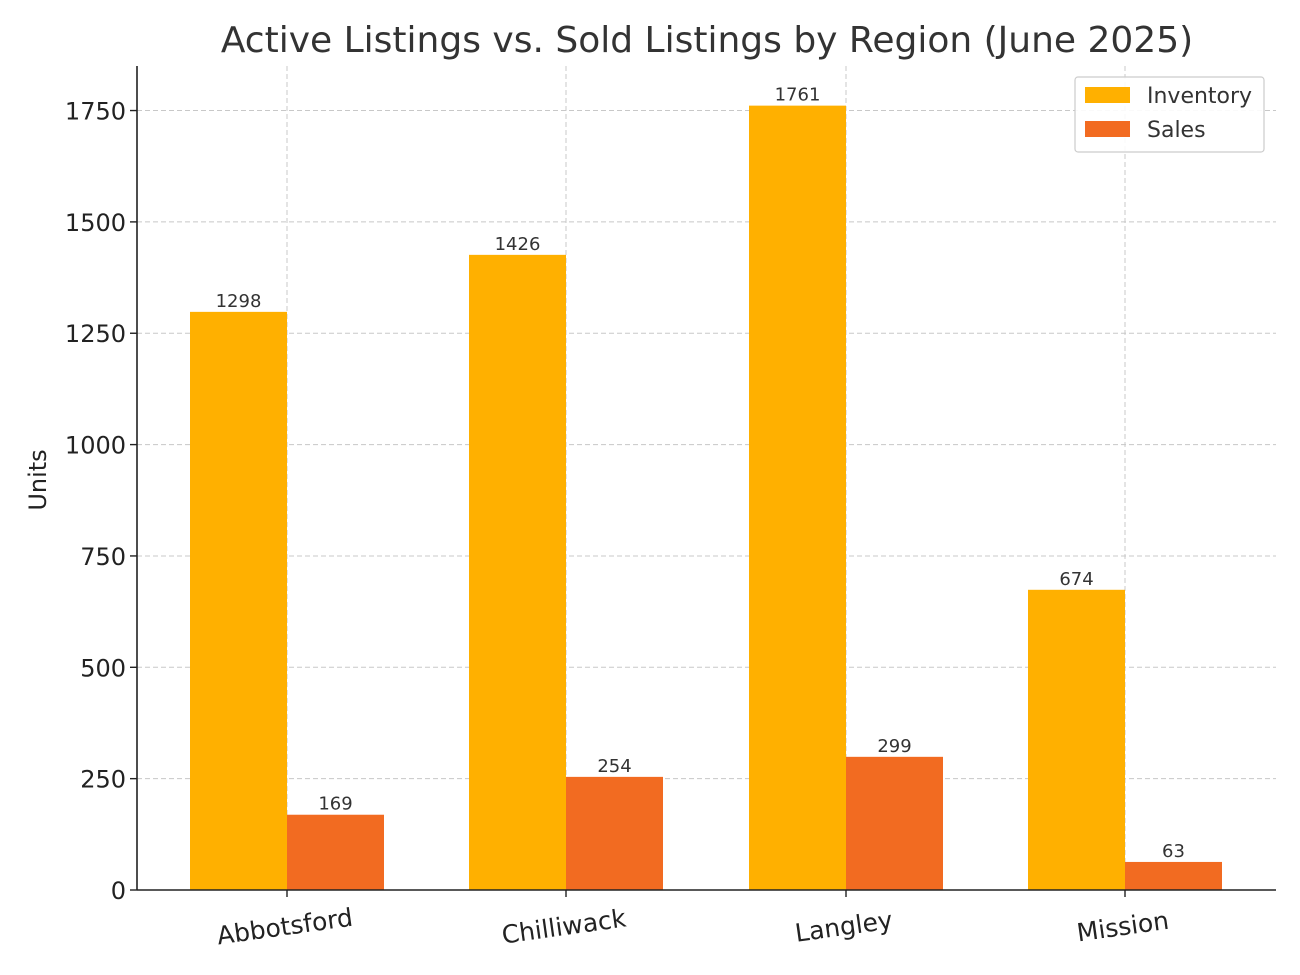 The height and width of the screenshot is (975, 1300). I want to click on y-tick-label-250: 250, so click(103, 780).